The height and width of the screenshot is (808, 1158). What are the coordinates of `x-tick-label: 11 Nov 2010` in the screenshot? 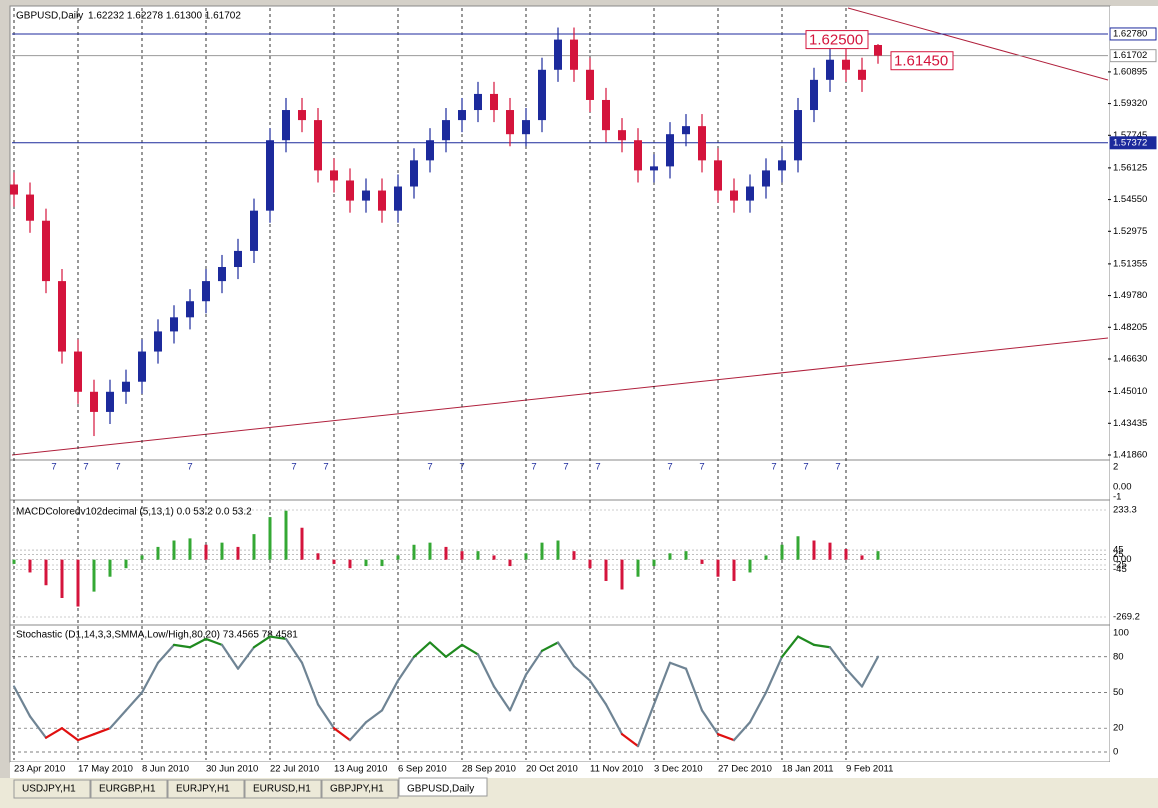 It's located at (616, 769).